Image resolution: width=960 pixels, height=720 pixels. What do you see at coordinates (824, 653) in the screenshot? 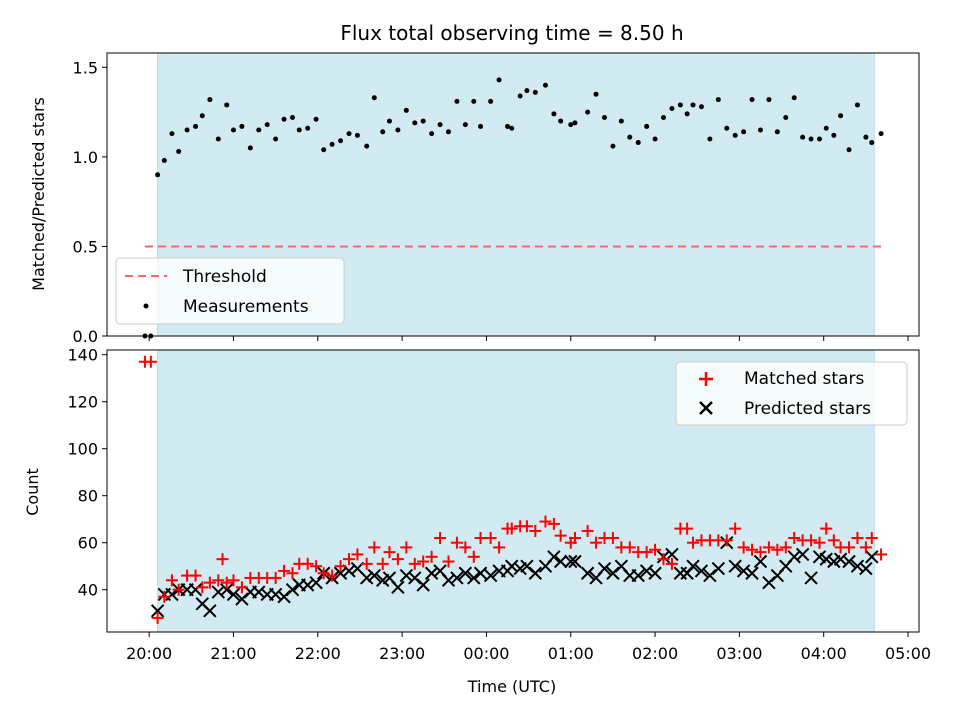
I see `xtick-label: 04:00` at bounding box center [824, 653].